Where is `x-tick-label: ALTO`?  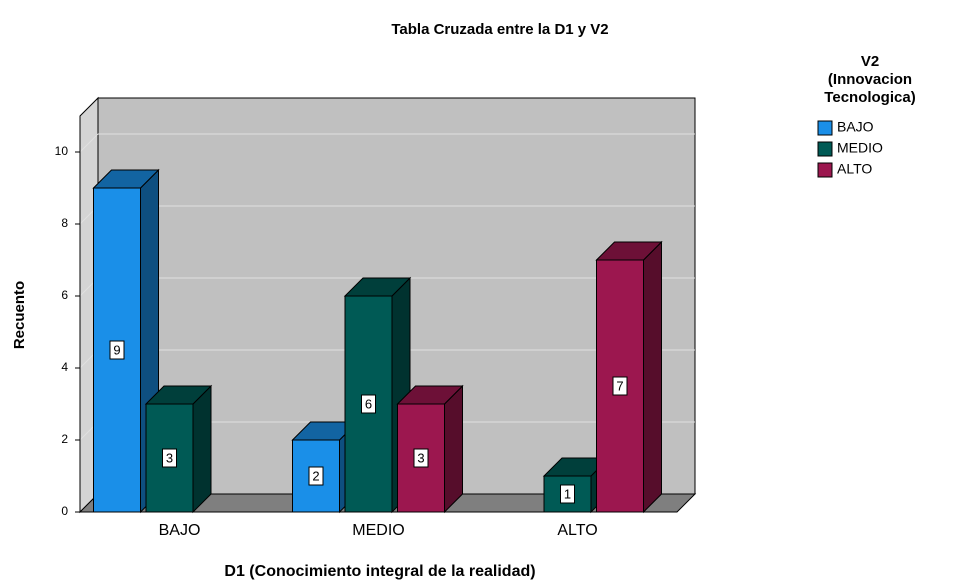 x-tick-label: ALTO is located at coordinates (577, 530).